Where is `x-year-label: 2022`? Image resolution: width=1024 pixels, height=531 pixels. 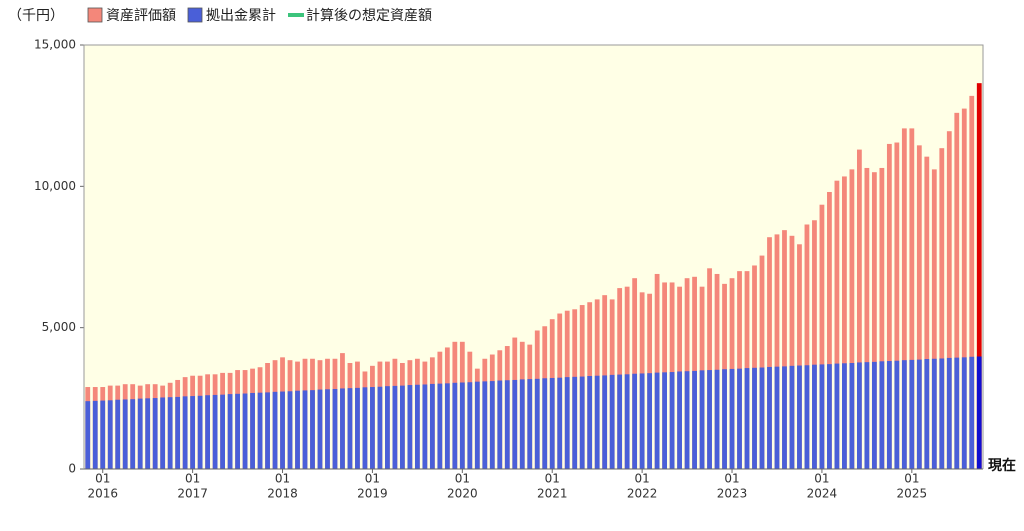 x-year-label: 2022 is located at coordinates (642, 494).